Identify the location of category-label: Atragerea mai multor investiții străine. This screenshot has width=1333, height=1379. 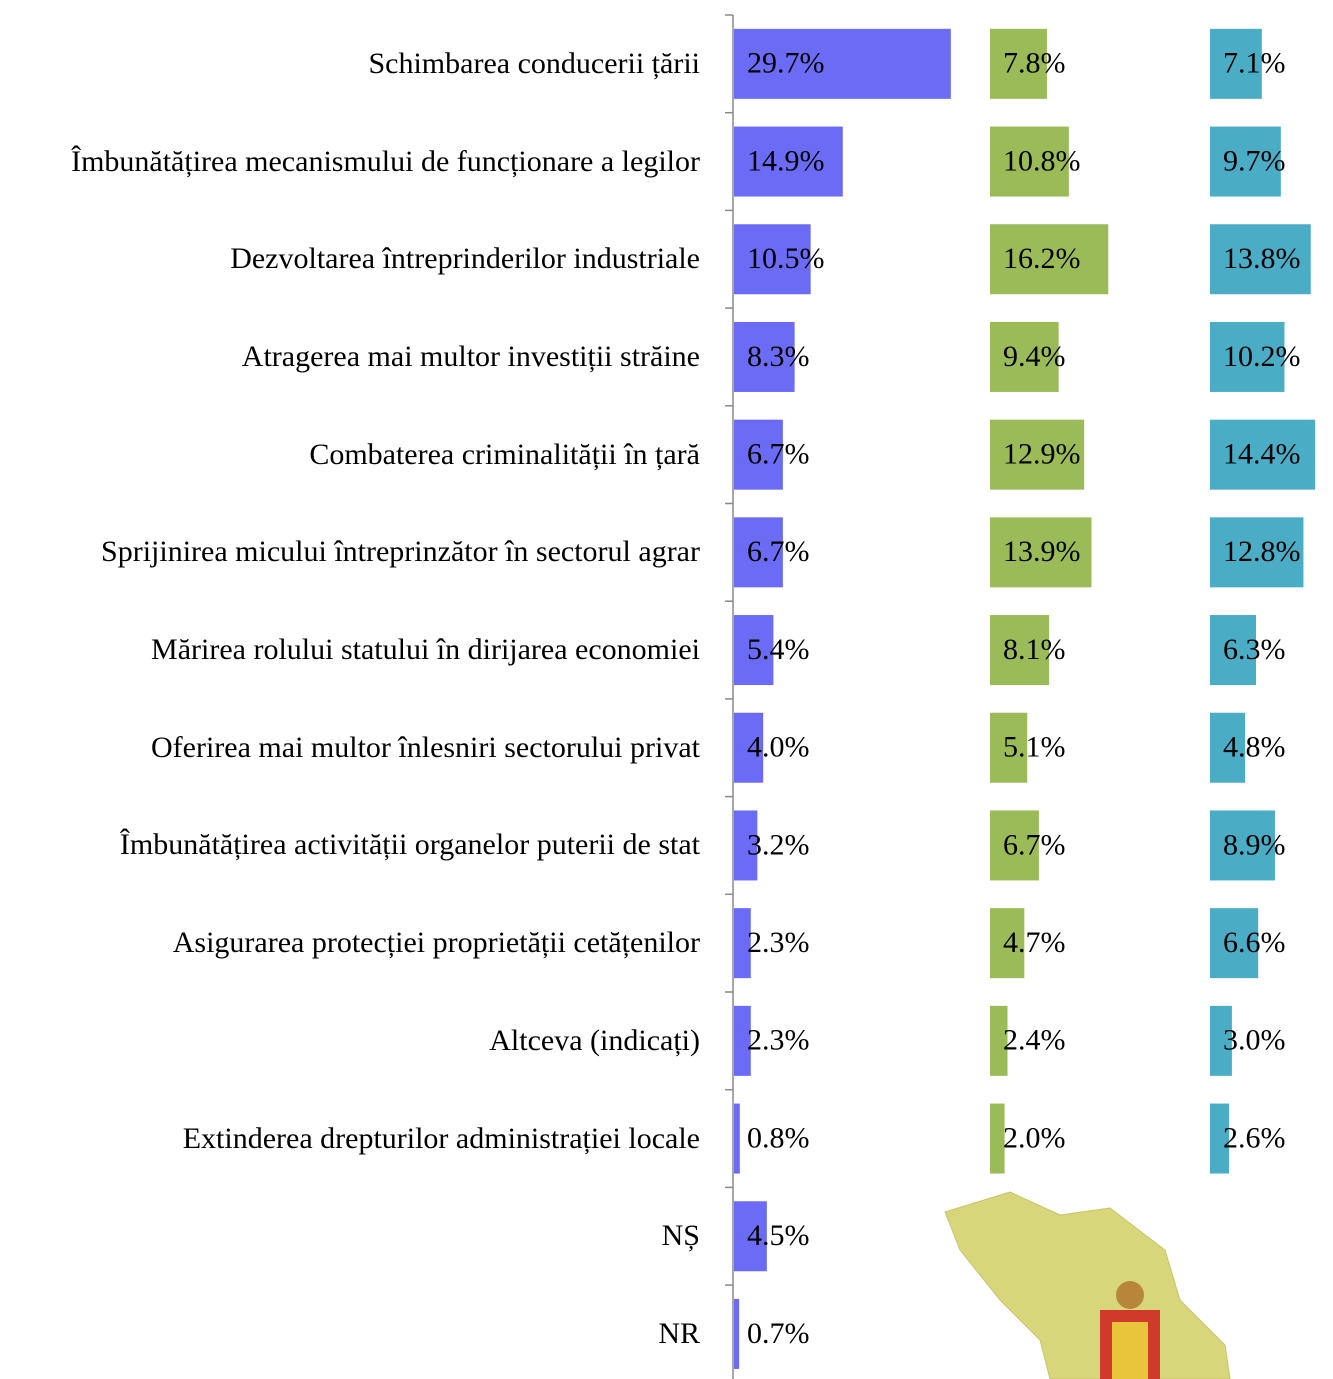
(470, 356).